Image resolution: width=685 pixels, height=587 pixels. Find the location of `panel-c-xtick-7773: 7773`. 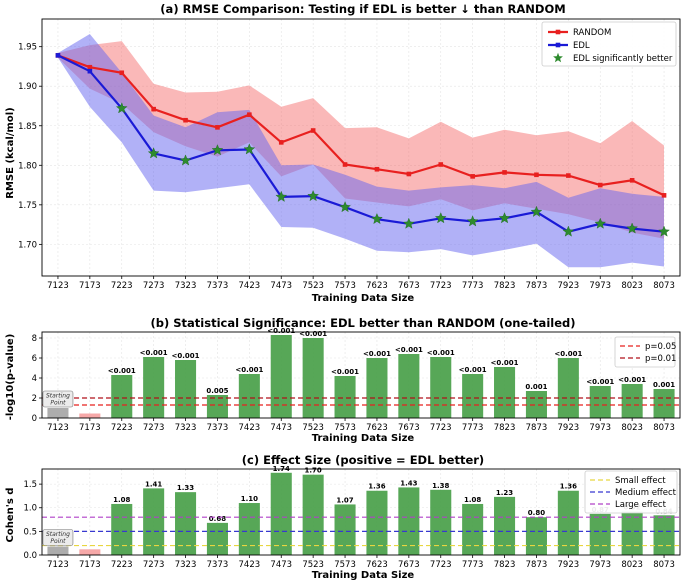

panel-c-xtick-7773: 7773 is located at coordinates (473, 565).